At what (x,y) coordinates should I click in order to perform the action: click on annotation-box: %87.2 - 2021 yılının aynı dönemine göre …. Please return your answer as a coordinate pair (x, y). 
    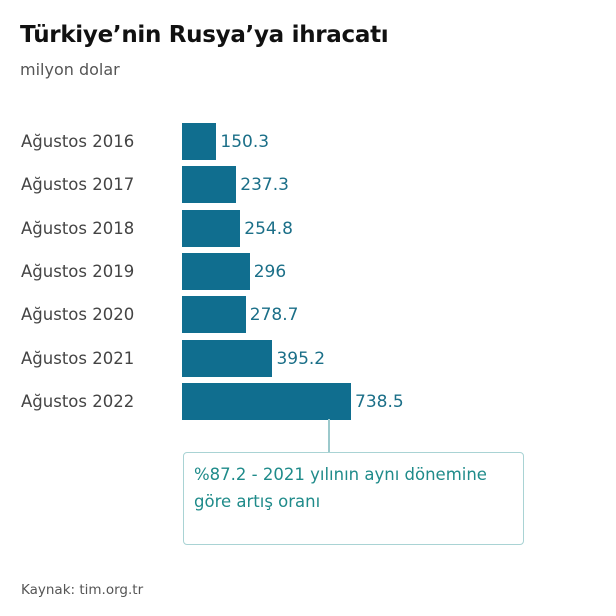
    Looking at the image, I should click on (353, 498).